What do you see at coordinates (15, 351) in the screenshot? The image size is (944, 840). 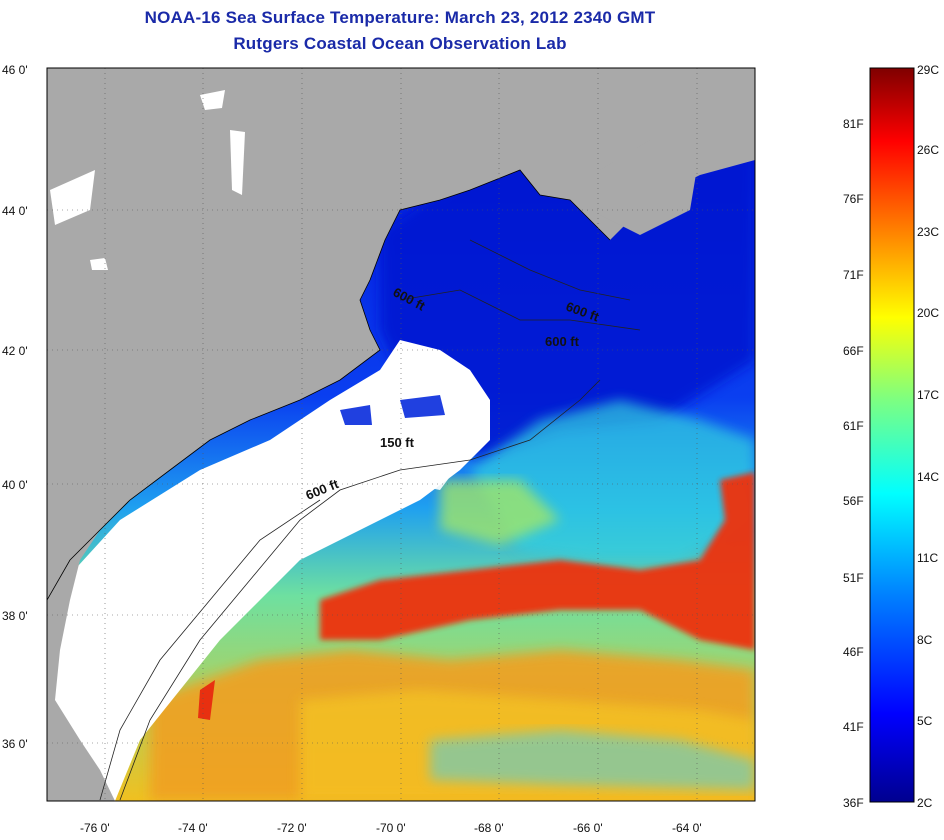 I see `lat-label: 42 0'` at bounding box center [15, 351].